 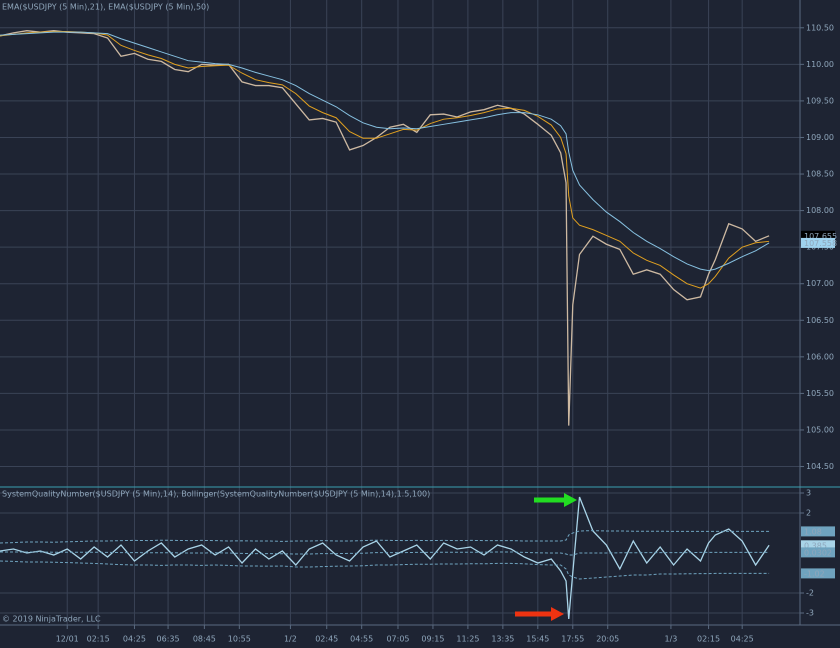 What do you see at coordinates (808, 513) in the screenshot?
I see `y-tick-label: 2` at bounding box center [808, 513].